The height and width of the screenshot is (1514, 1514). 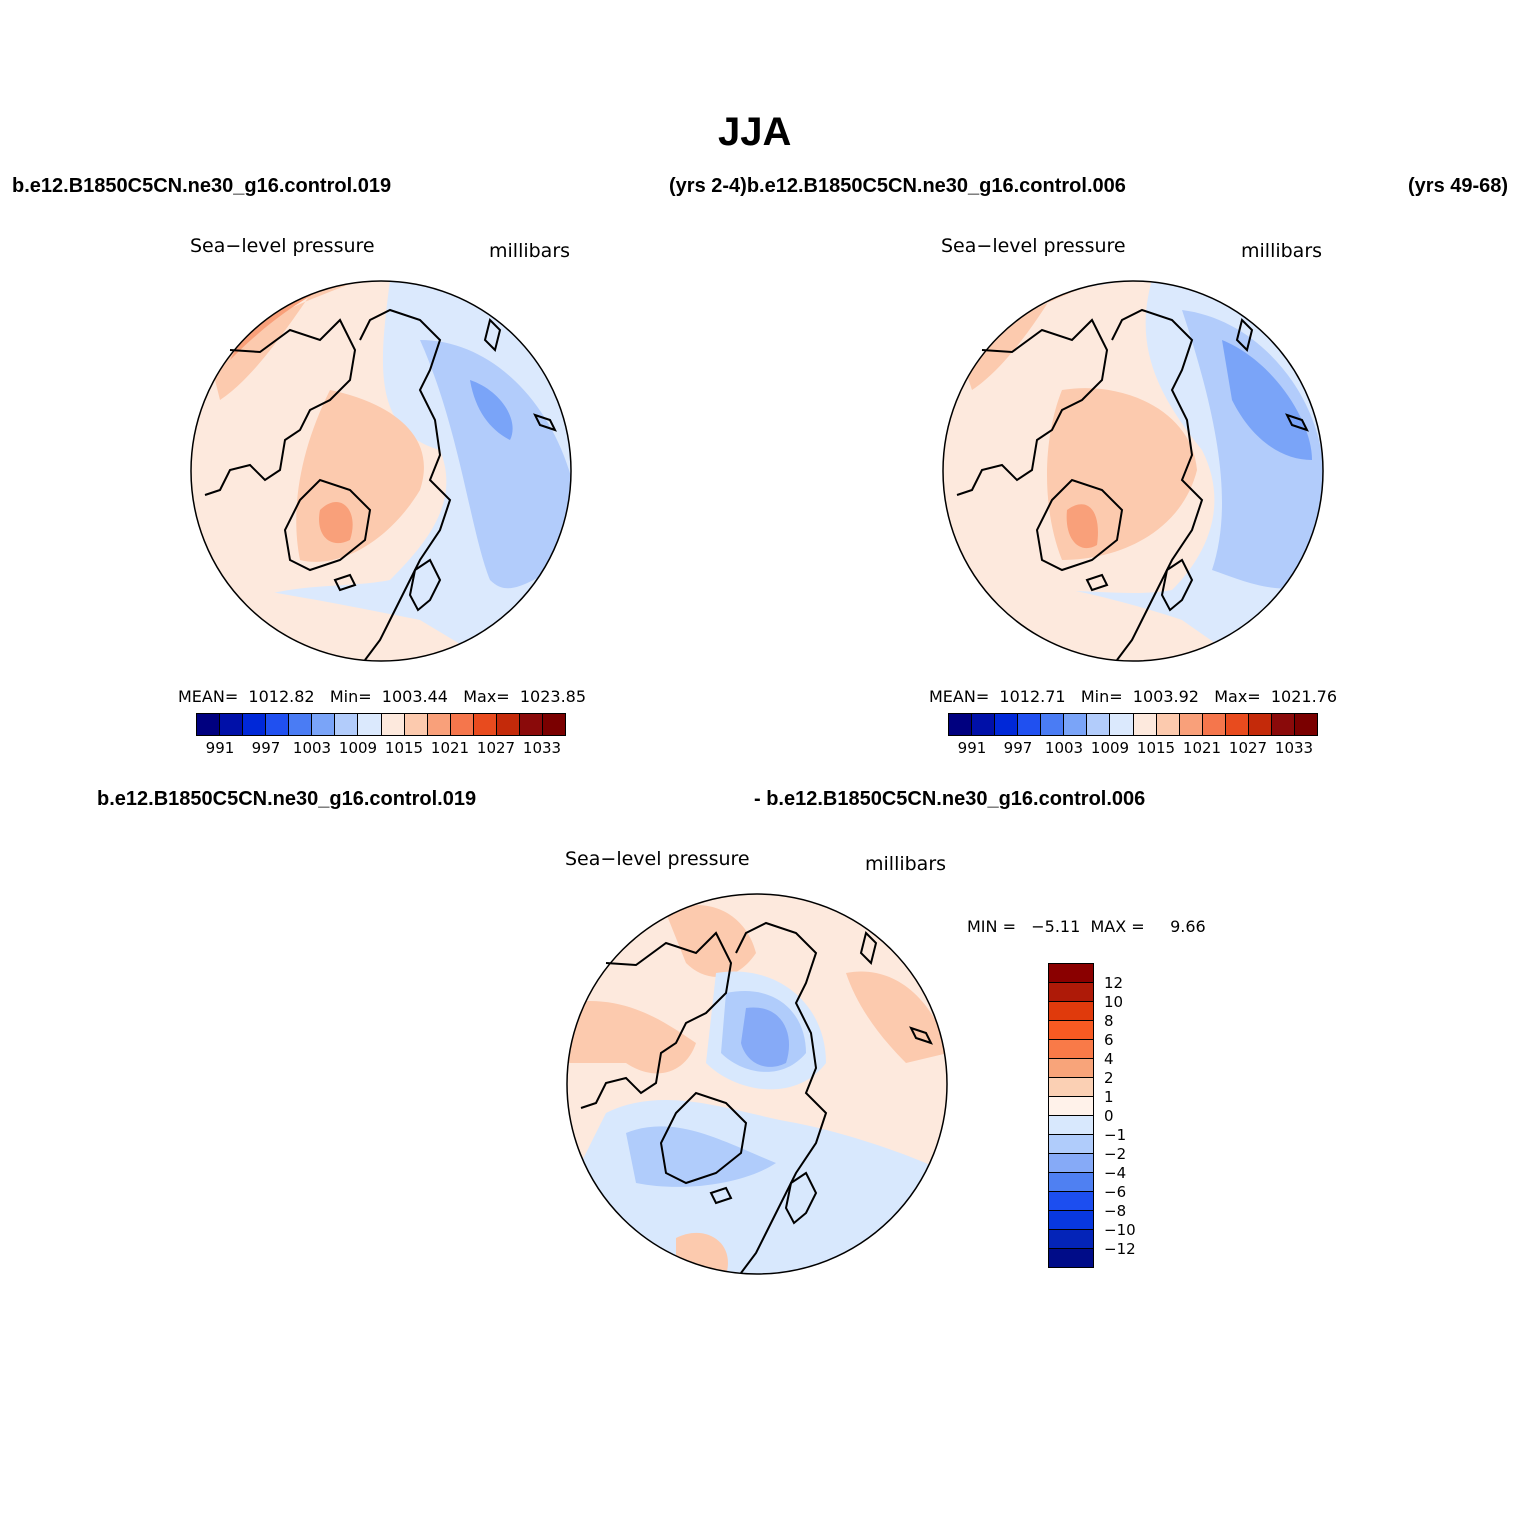 I want to click on panel3-map-border, so click(x=757, y=1084).